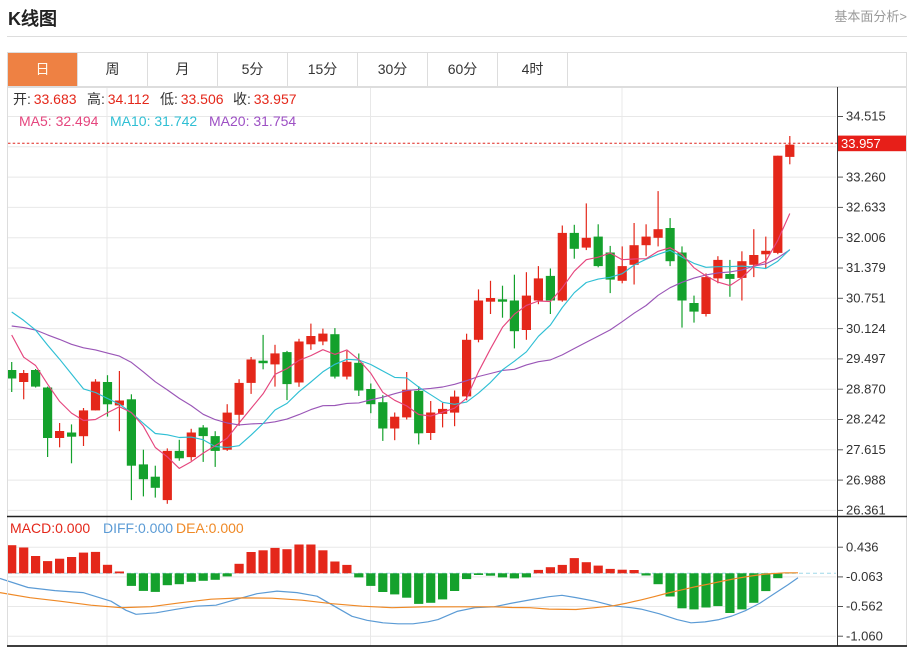 Image resolution: width=914 pixels, height=650 pixels. What do you see at coordinates (45, 99) in the screenshot?
I see `svg-text: 开: 33.683` at bounding box center [45, 99].